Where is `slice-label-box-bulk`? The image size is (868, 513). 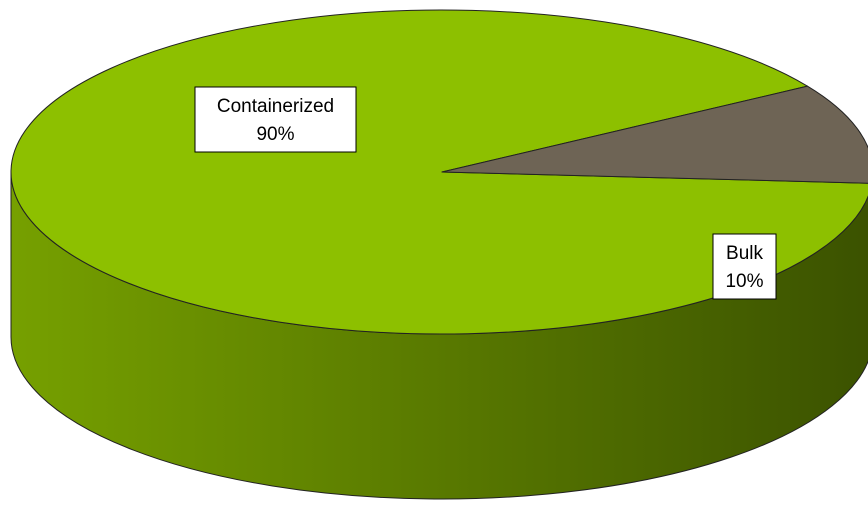
slice-label-box-bulk is located at coordinates (744, 266).